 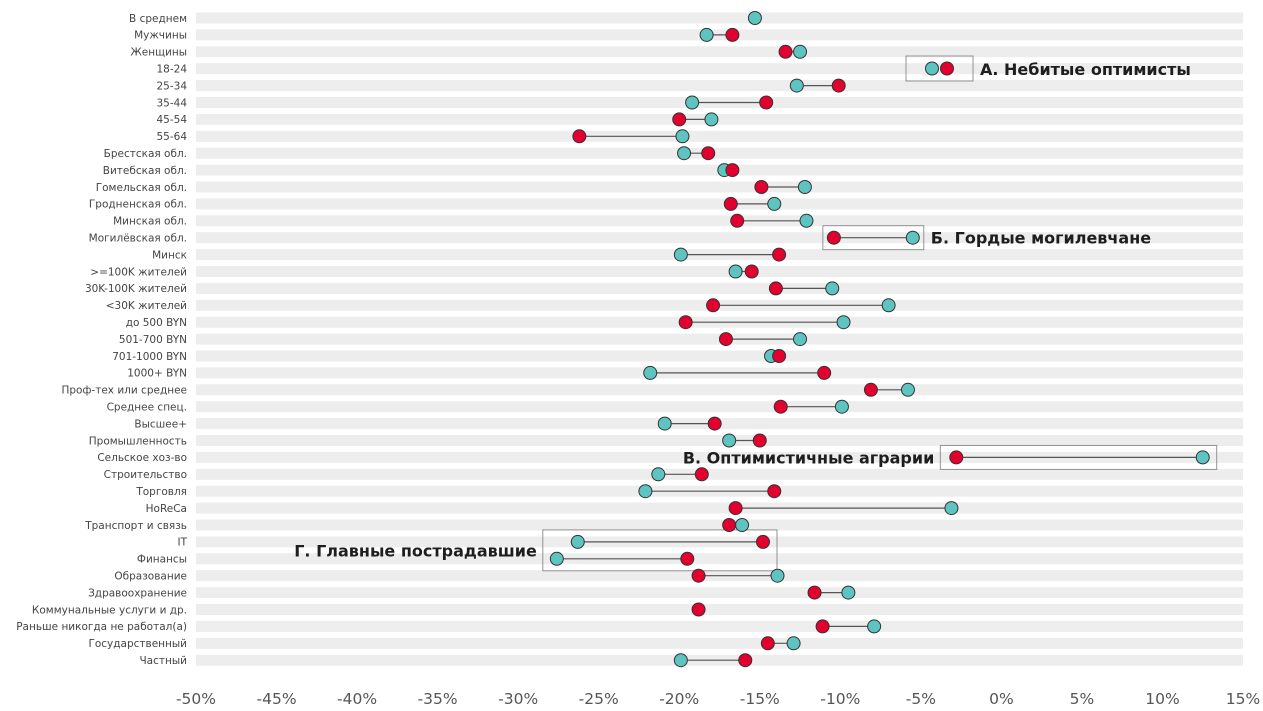 What do you see at coordinates (138, 441) in the screenshot?
I see `category-label-25: Промышленность` at bounding box center [138, 441].